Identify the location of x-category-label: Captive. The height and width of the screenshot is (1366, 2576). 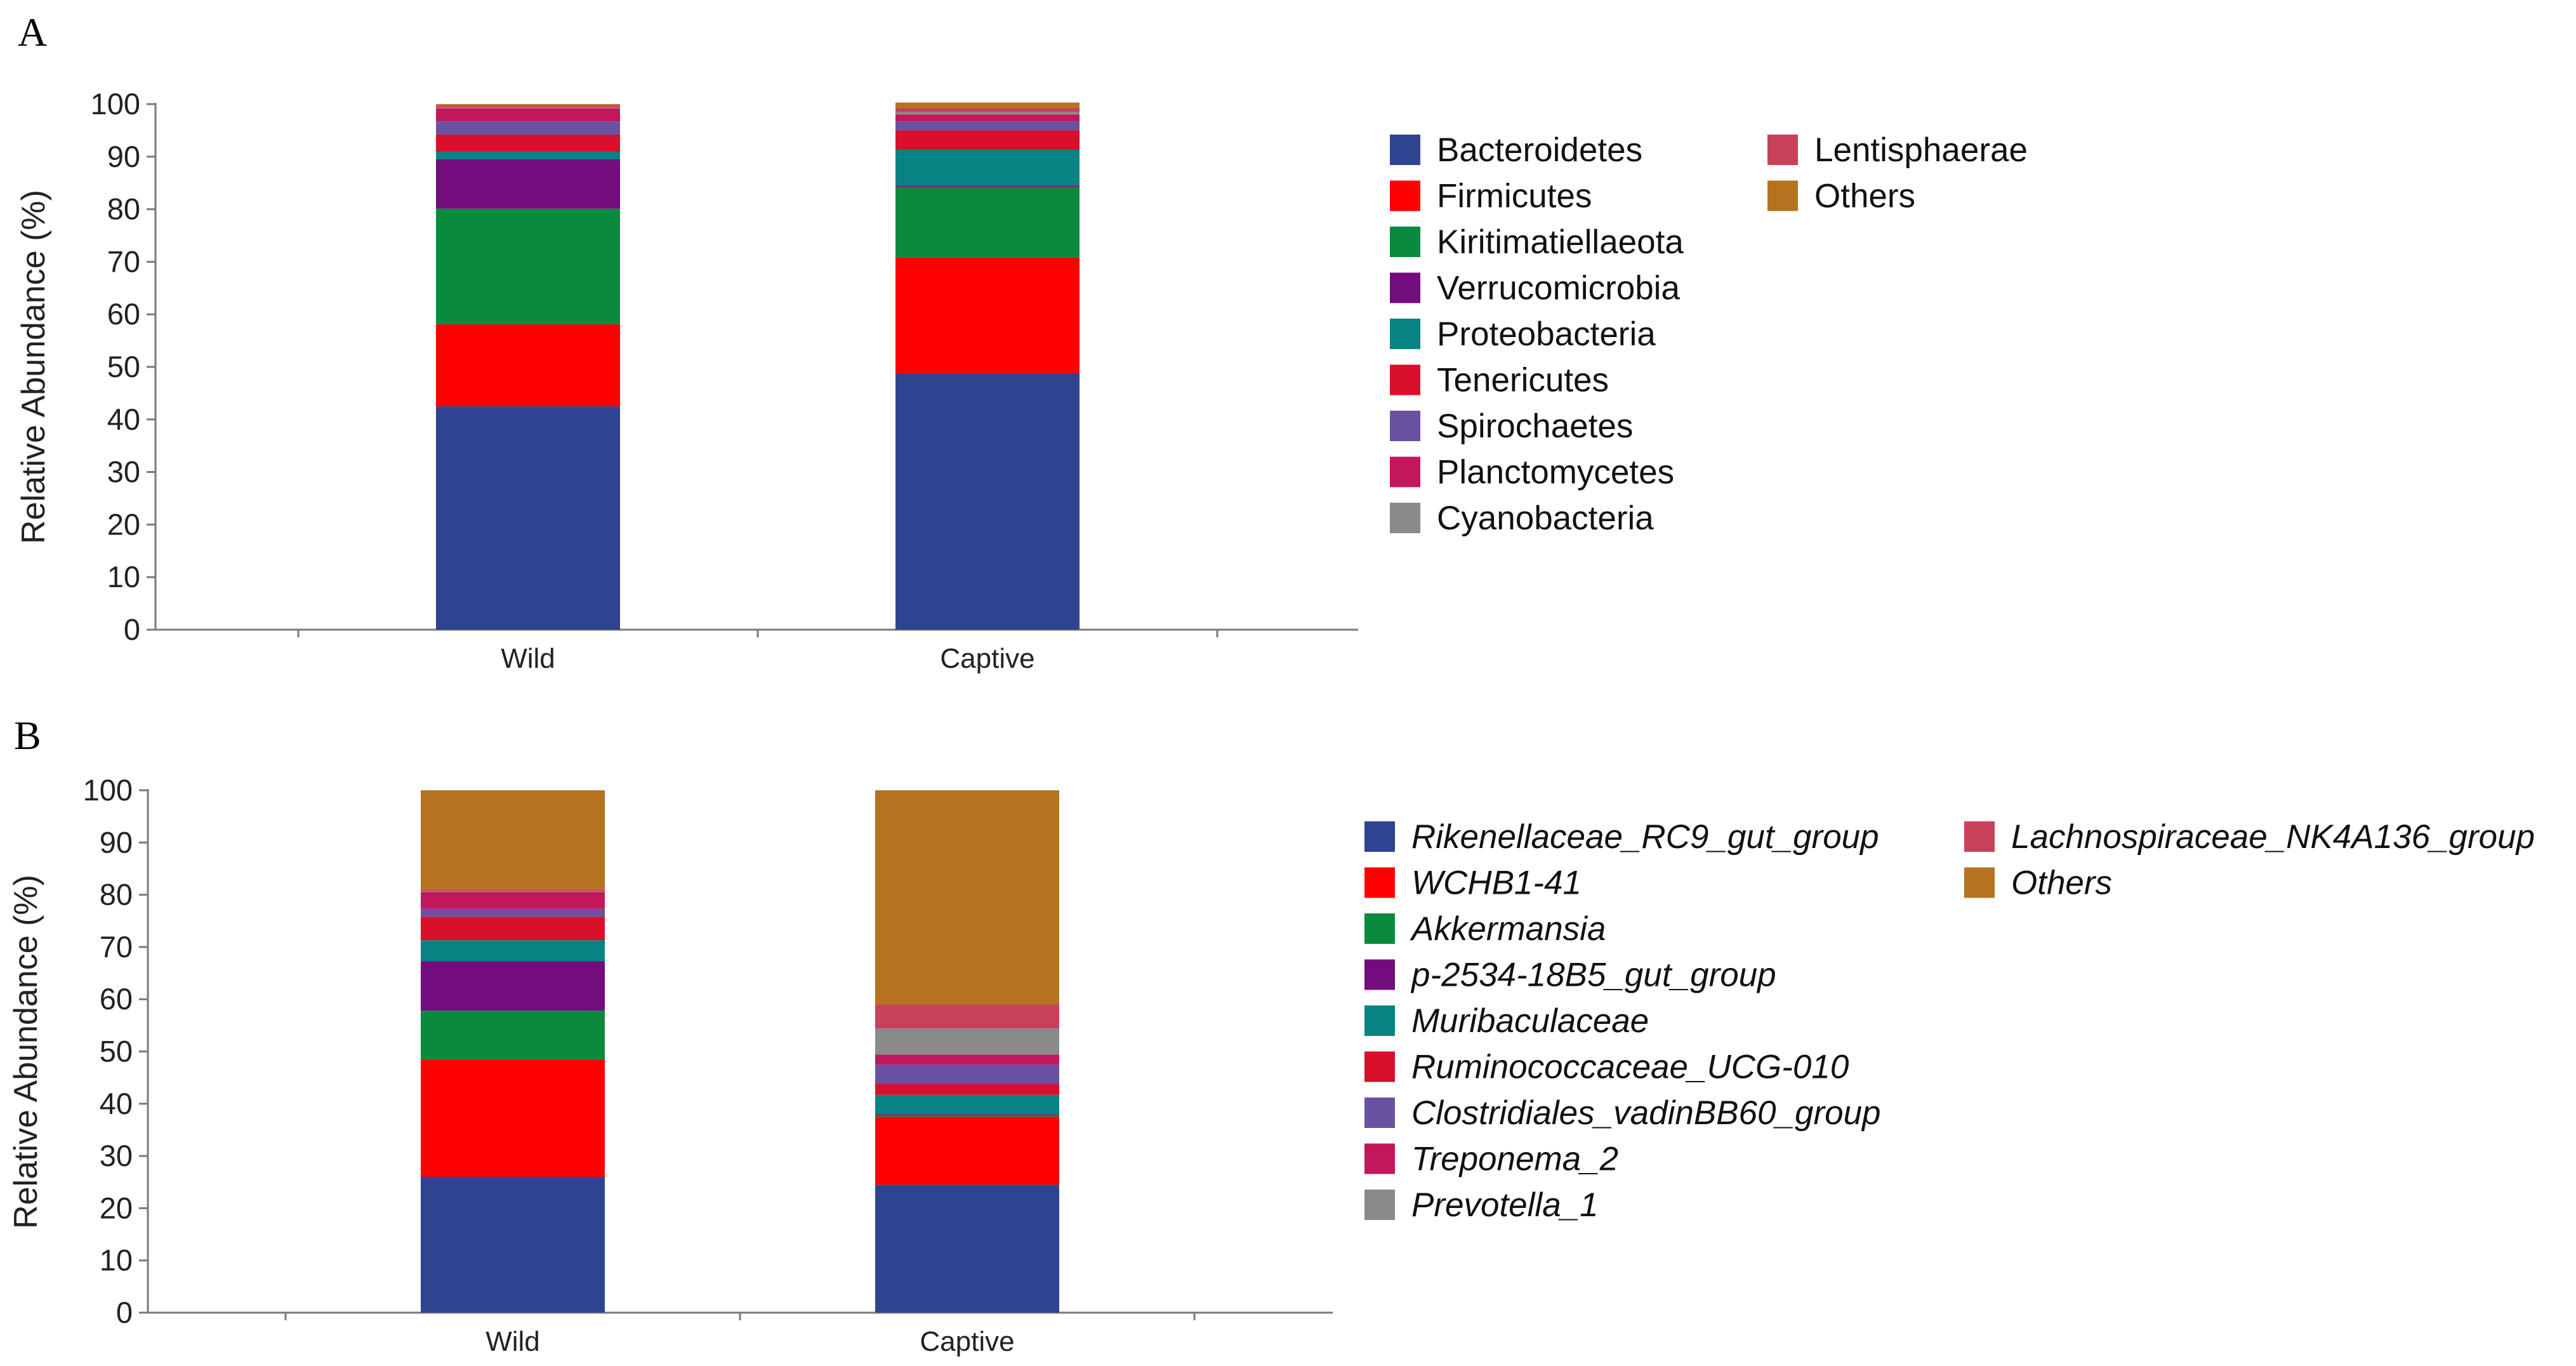
(987, 658).